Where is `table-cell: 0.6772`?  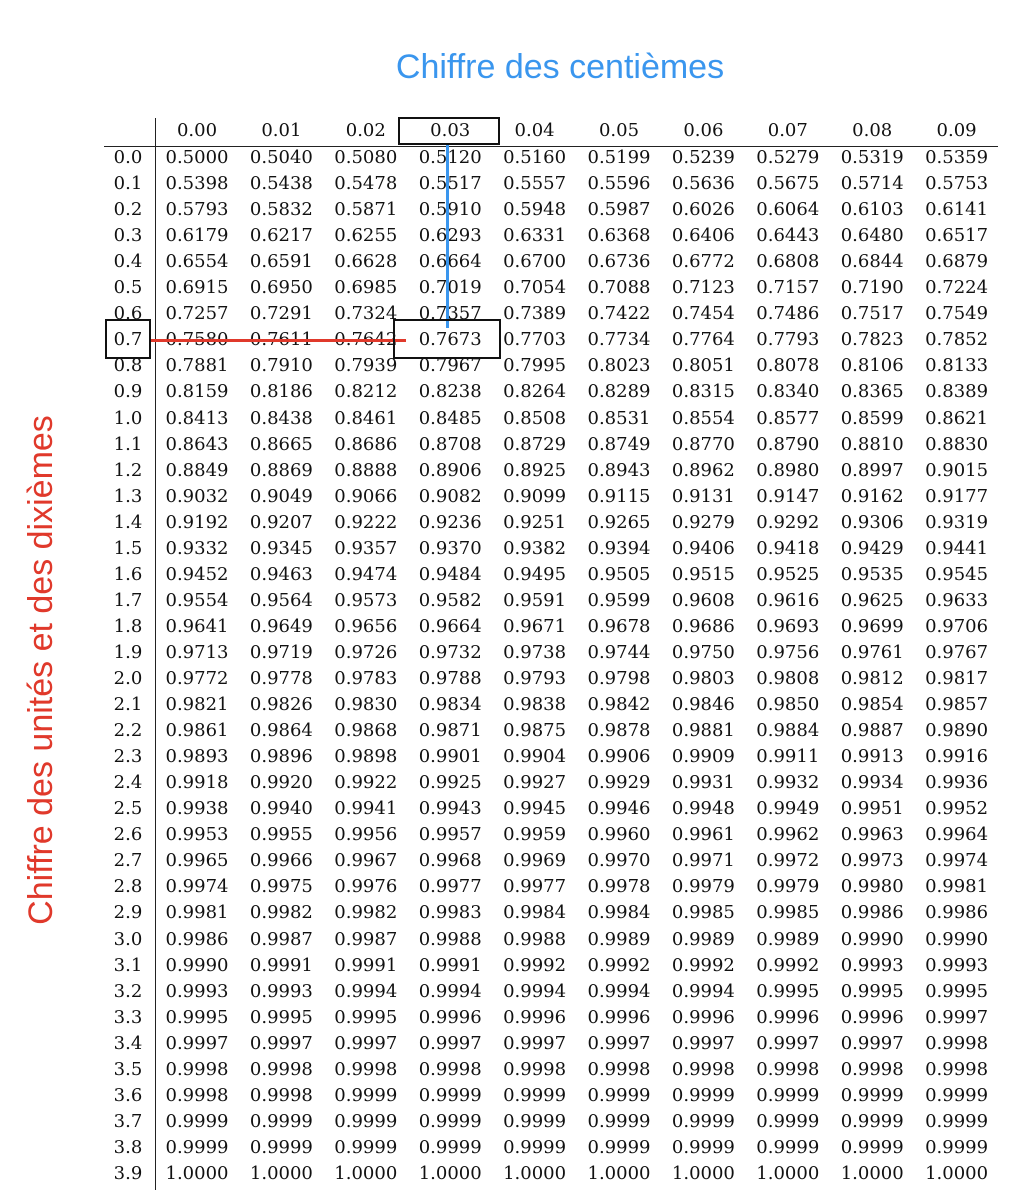
table-cell: 0.6772 is located at coordinates (703, 262).